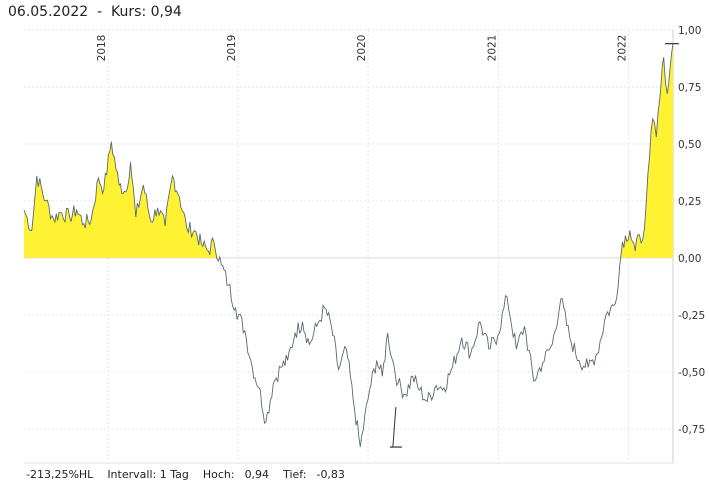 Image resolution: width=709 pixels, height=489 pixels. What do you see at coordinates (691, 430) in the screenshot?
I see `y-tick-label: -0,75` at bounding box center [691, 430].